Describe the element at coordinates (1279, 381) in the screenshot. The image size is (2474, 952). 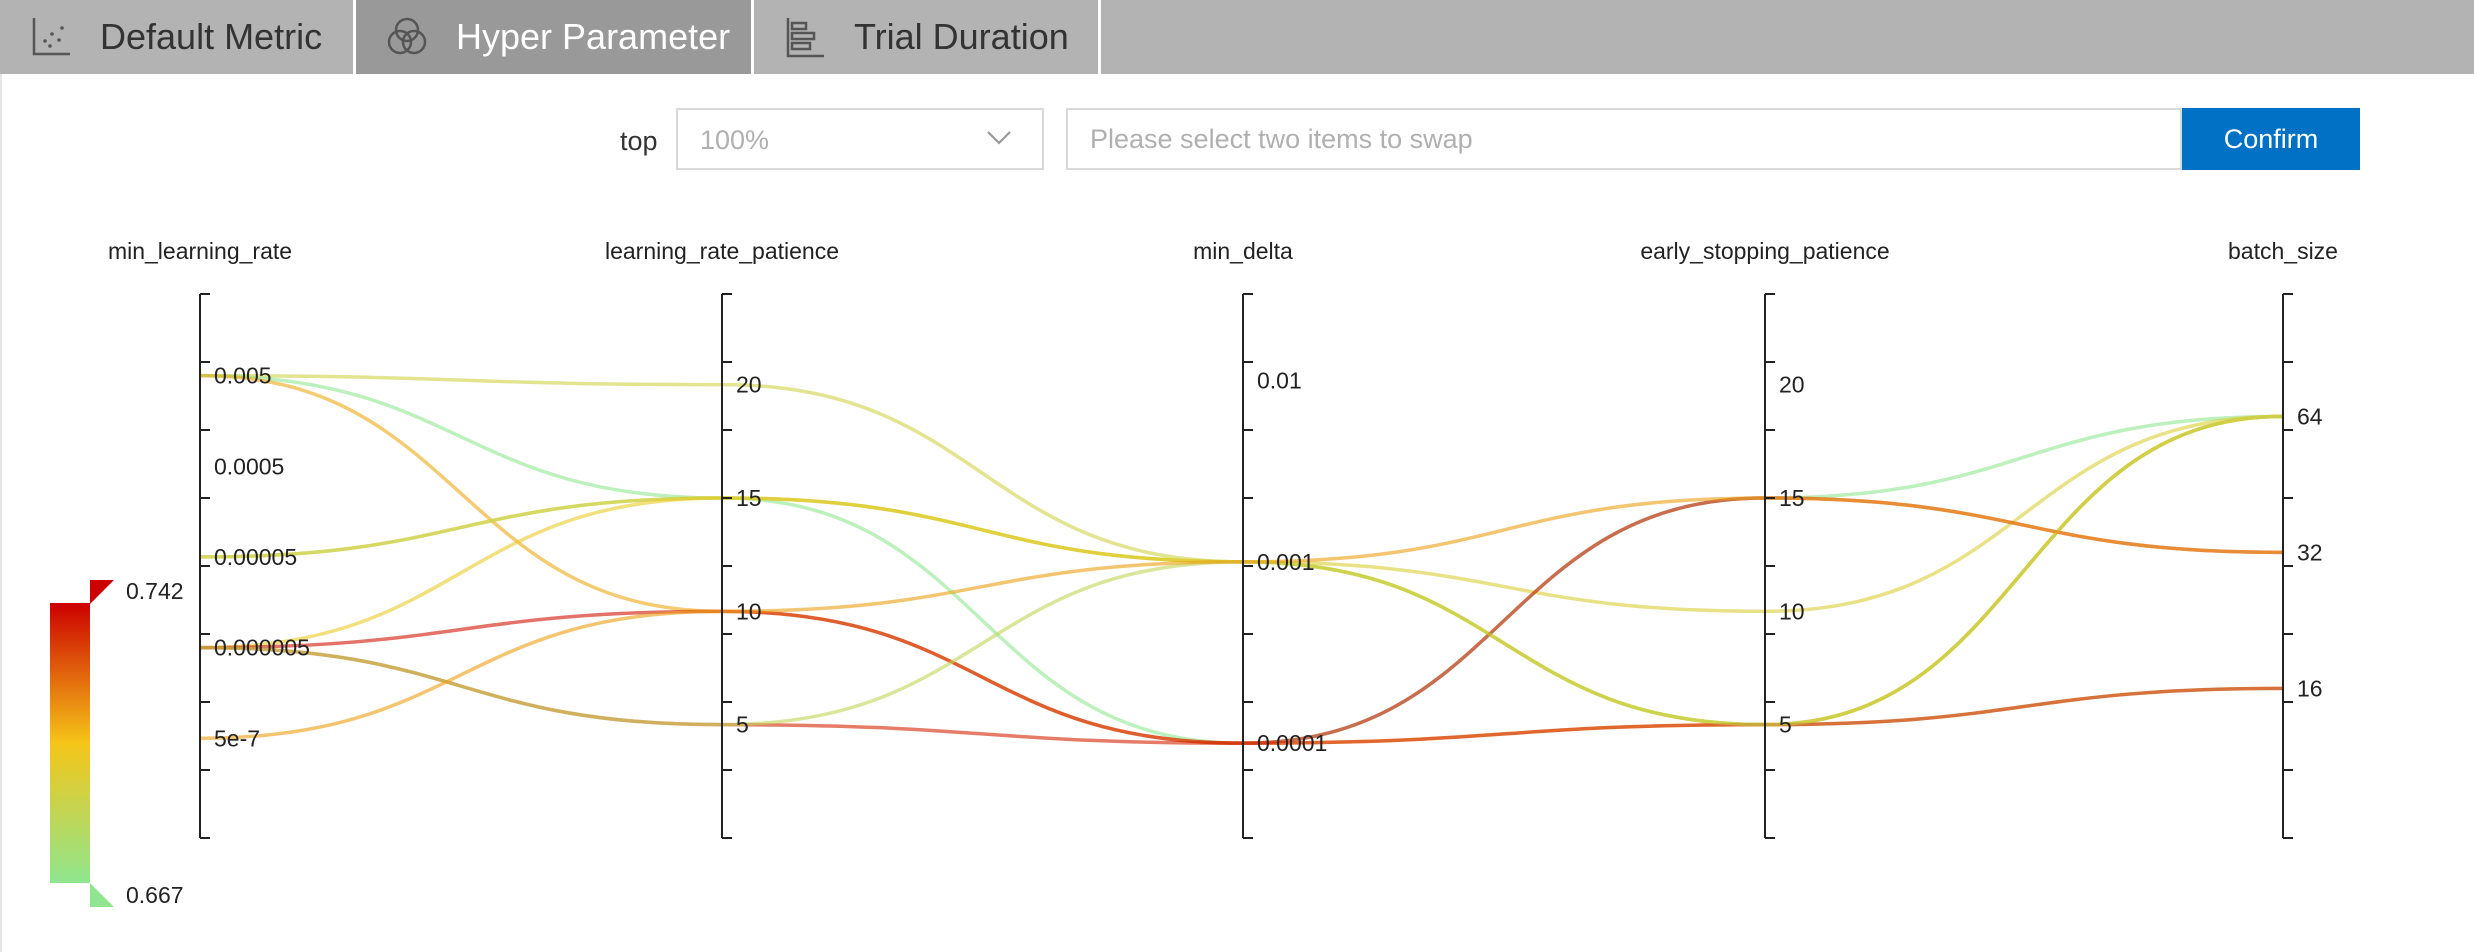
I see `tick-label: 0.01` at that location.